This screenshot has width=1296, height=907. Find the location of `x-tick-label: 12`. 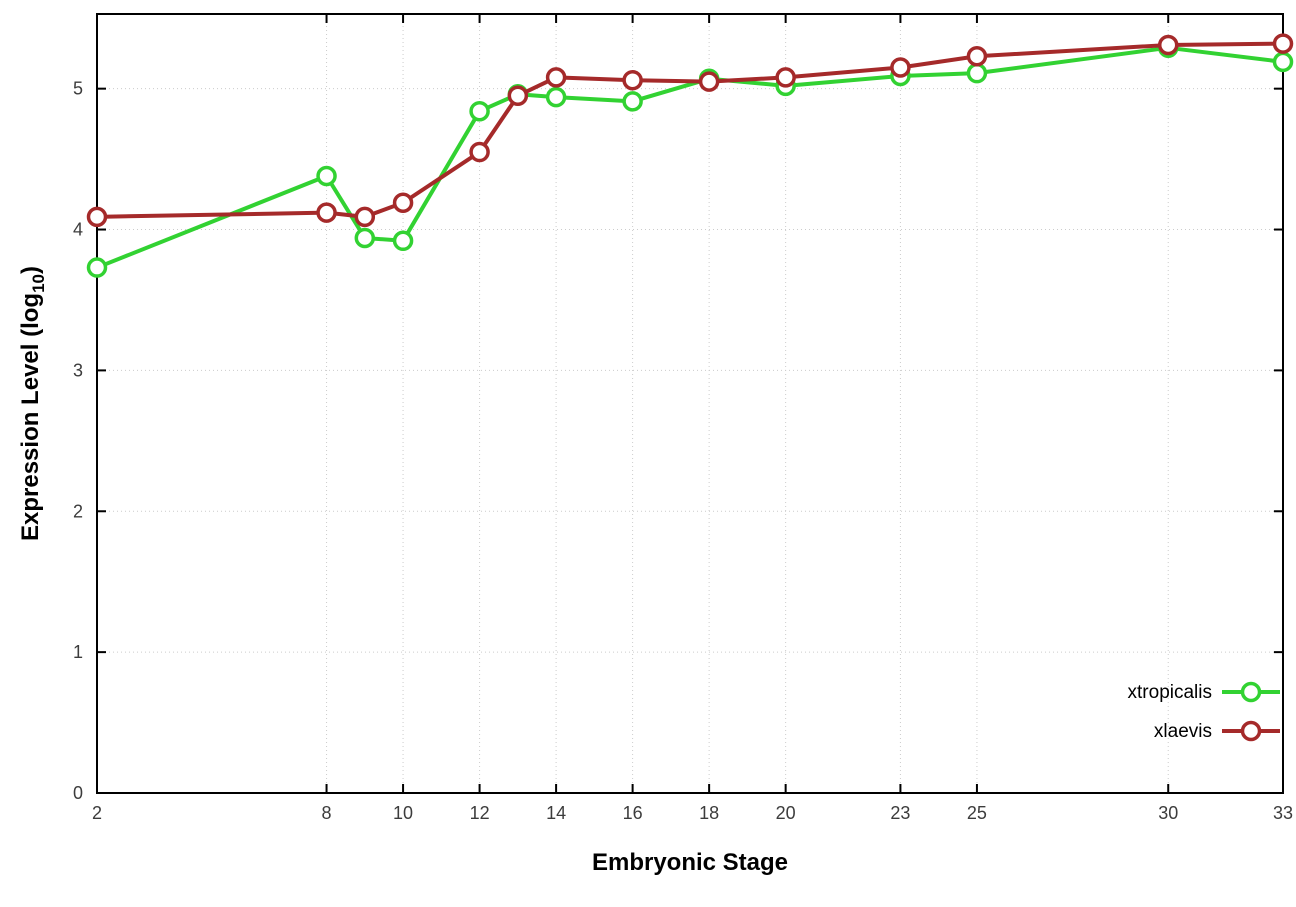

x-tick-label: 12 is located at coordinates (480, 813).